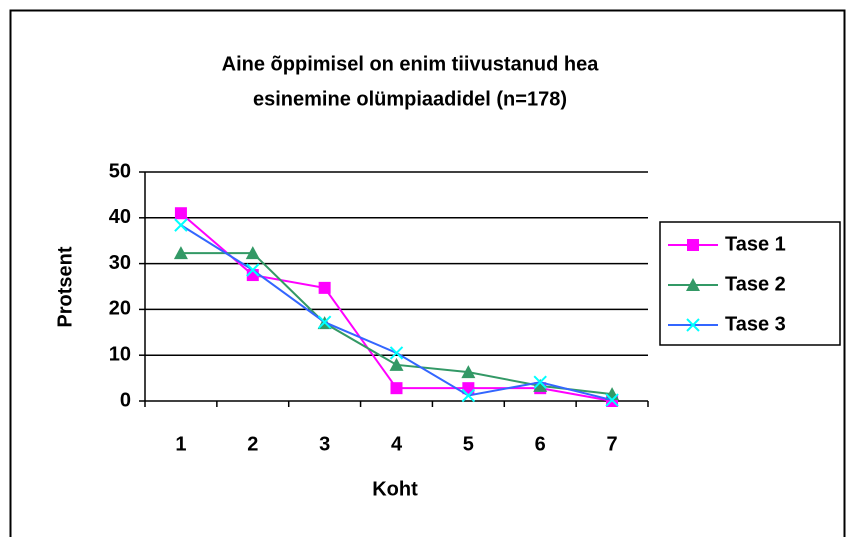  I want to click on y-tick-label: 40, so click(120, 217).